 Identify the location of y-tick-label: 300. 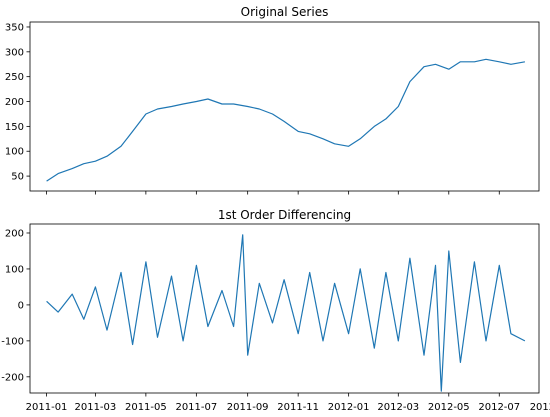
(14, 52).